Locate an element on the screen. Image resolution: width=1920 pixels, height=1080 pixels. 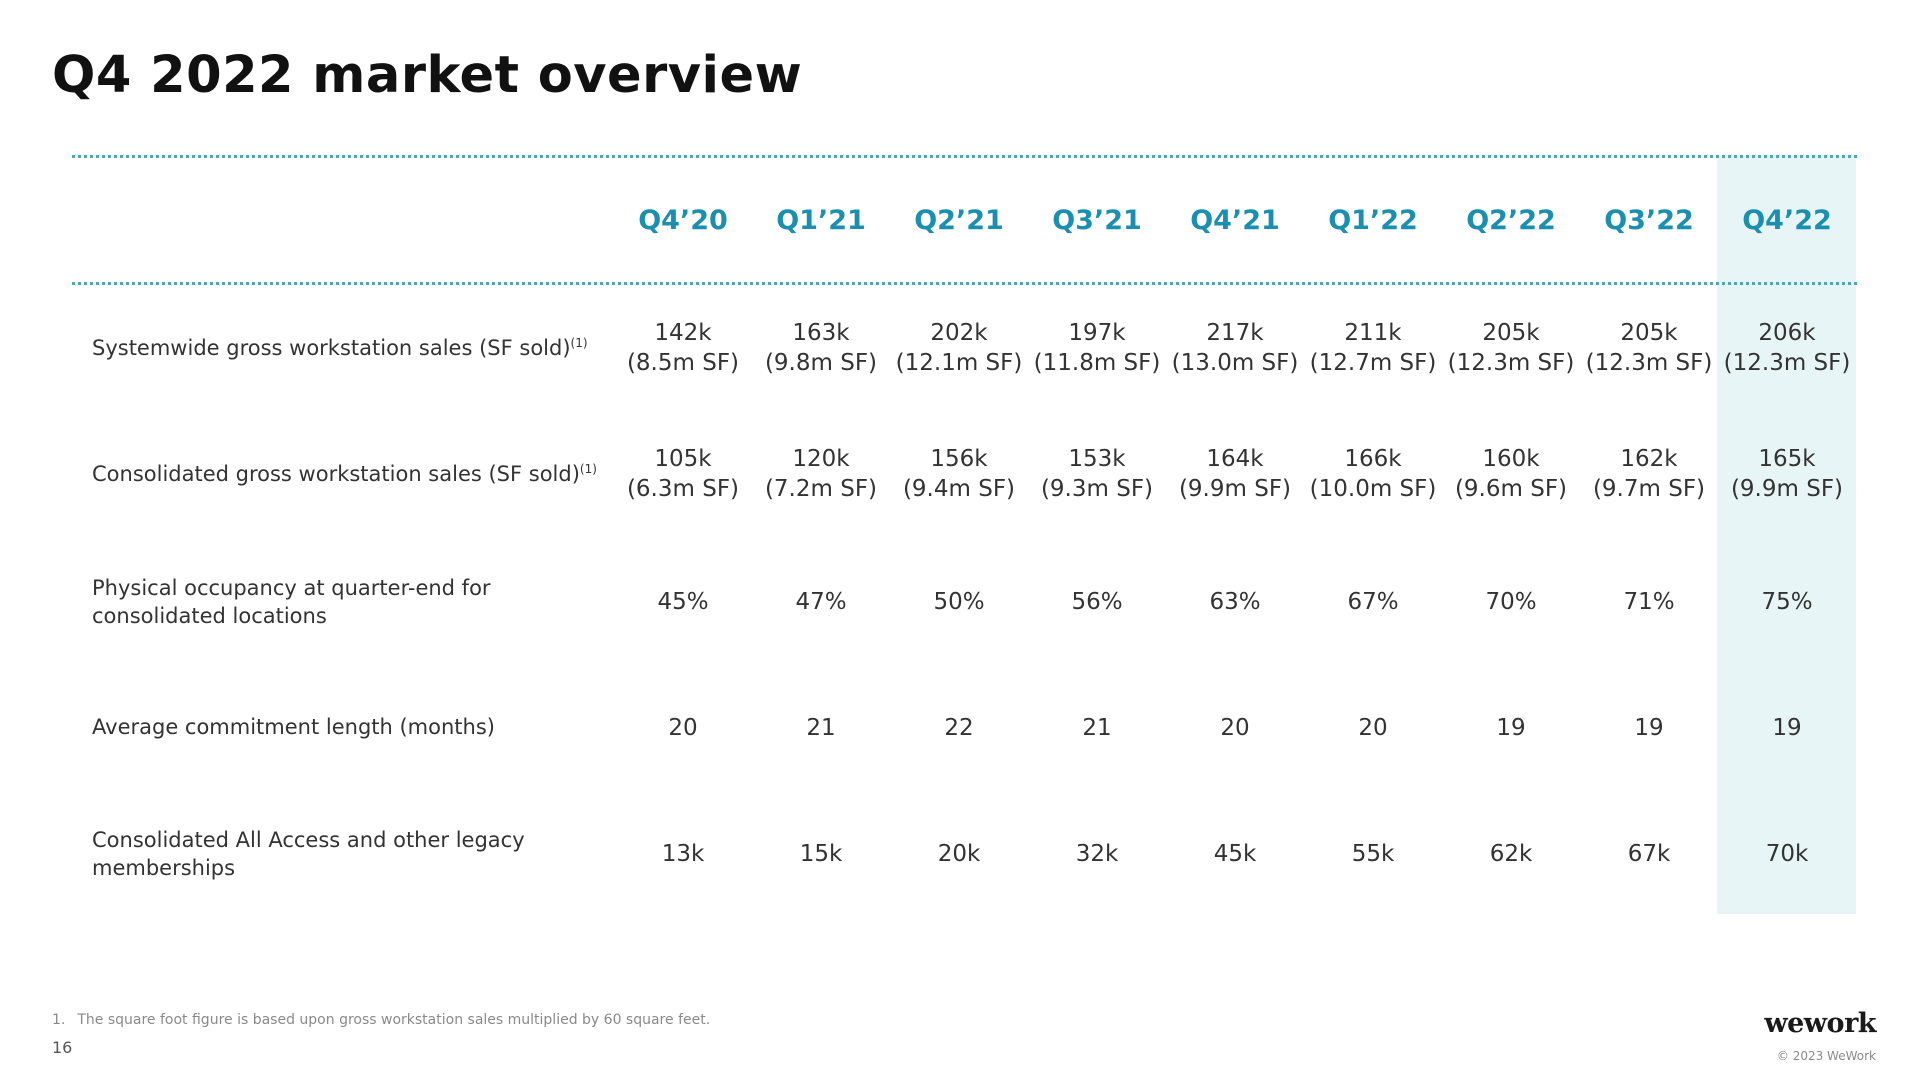
cell-value: 160k is located at coordinates (1511, 459).